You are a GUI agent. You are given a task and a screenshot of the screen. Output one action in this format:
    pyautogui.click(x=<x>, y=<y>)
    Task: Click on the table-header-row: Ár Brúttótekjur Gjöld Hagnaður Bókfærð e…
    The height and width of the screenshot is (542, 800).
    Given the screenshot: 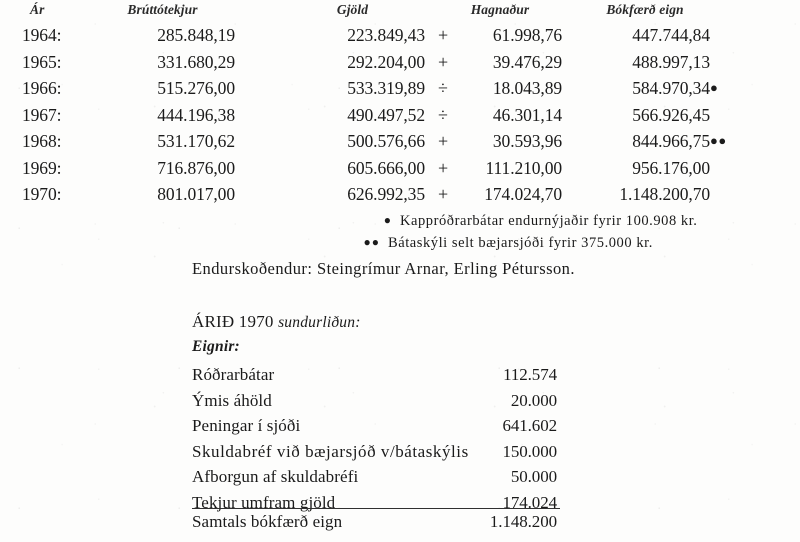 What is the action you would take?
    pyautogui.click(x=400, y=12)
    